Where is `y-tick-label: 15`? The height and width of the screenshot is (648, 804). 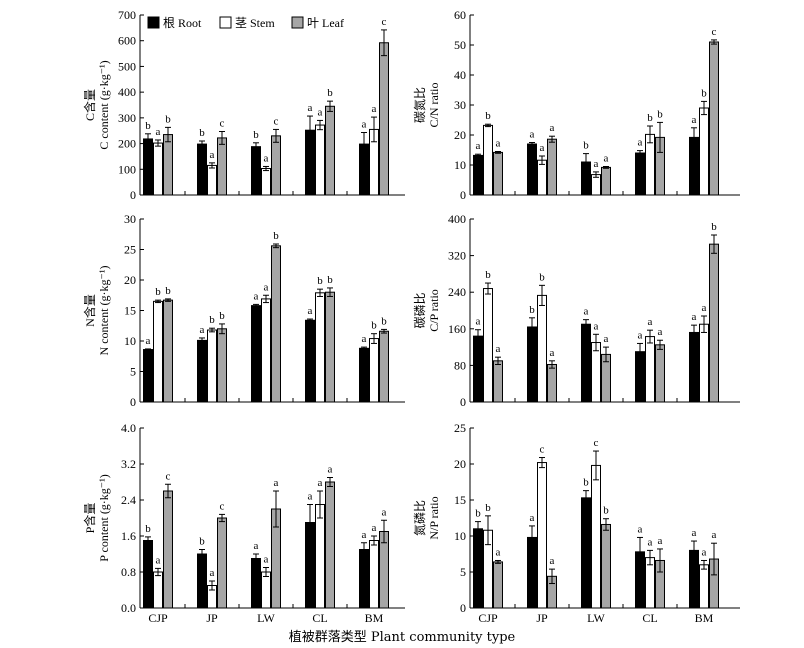 y-tick-label: 15 is located at coordinates (130, 311).